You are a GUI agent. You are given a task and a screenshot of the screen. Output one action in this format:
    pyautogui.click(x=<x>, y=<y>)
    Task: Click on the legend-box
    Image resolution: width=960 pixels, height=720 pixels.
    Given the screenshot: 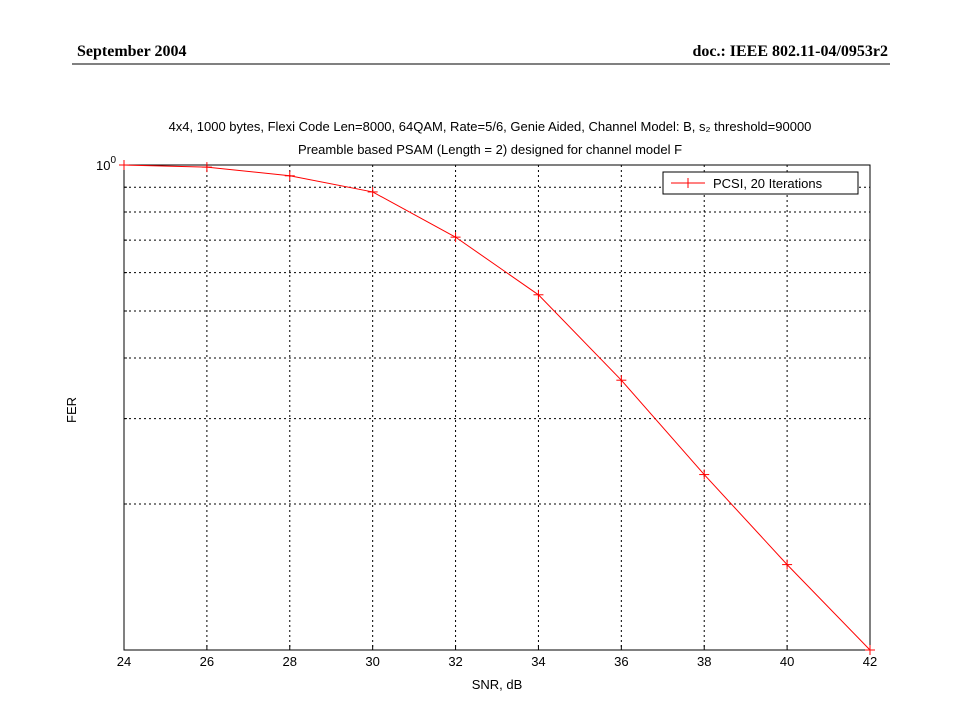 What is the action you would take?
    pyautogui.click(x=760, y=183)
    